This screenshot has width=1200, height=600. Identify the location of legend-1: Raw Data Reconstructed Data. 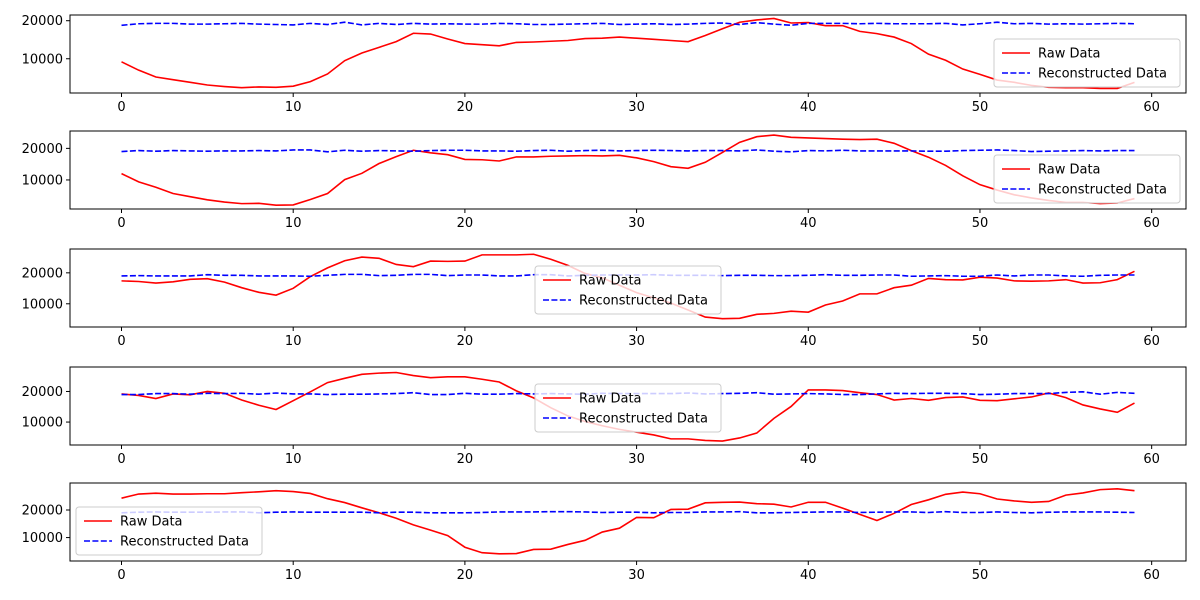
(1087, 63).